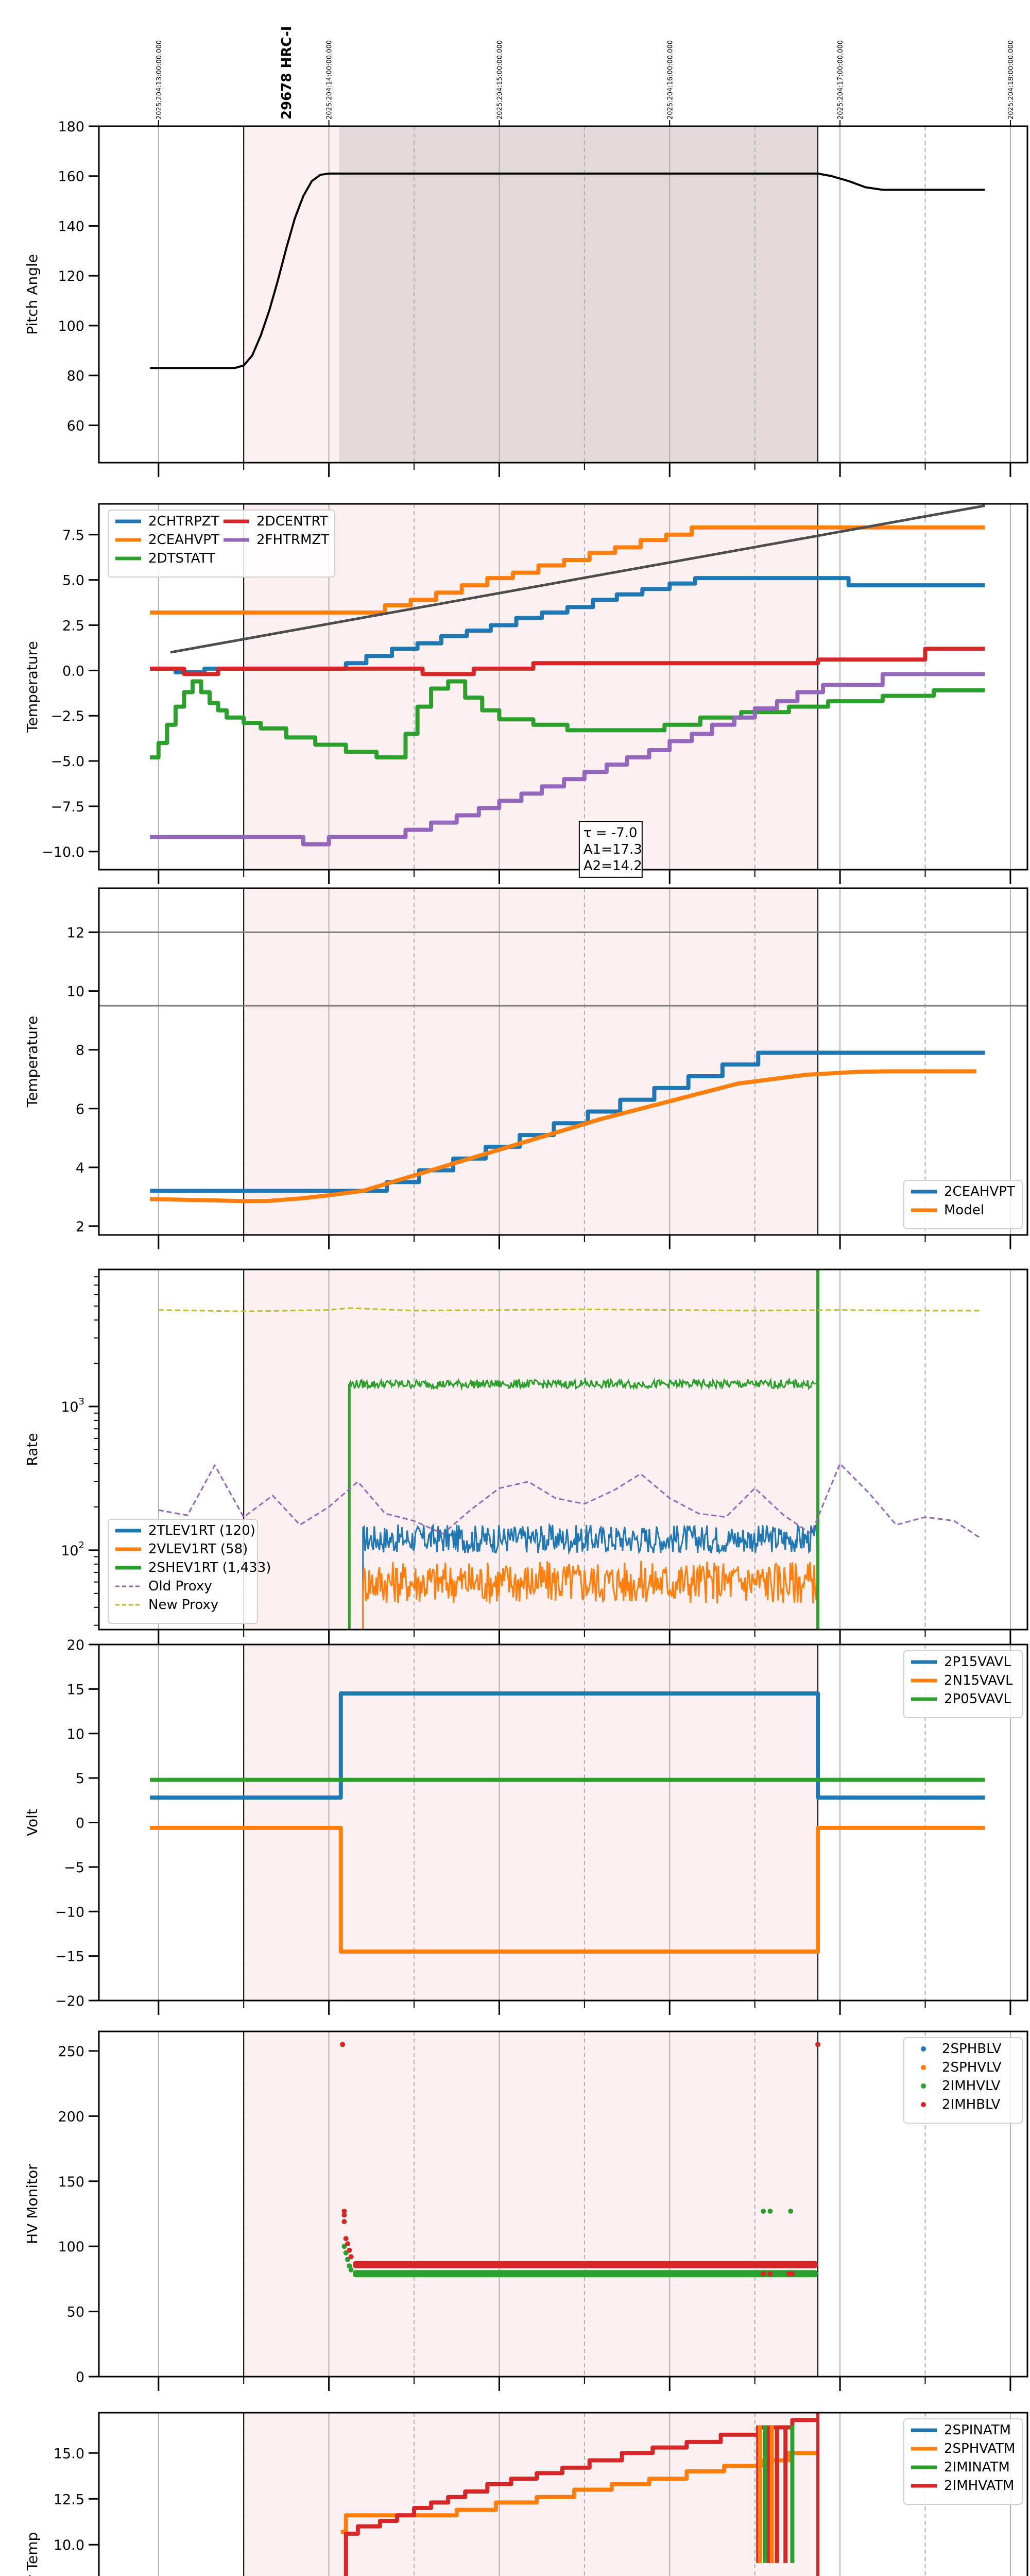  Describe the element at coordinates (1011, 80) in the screenshot. I see `top-timestamp-label: 2025:204:18:00:00.000` at that location.